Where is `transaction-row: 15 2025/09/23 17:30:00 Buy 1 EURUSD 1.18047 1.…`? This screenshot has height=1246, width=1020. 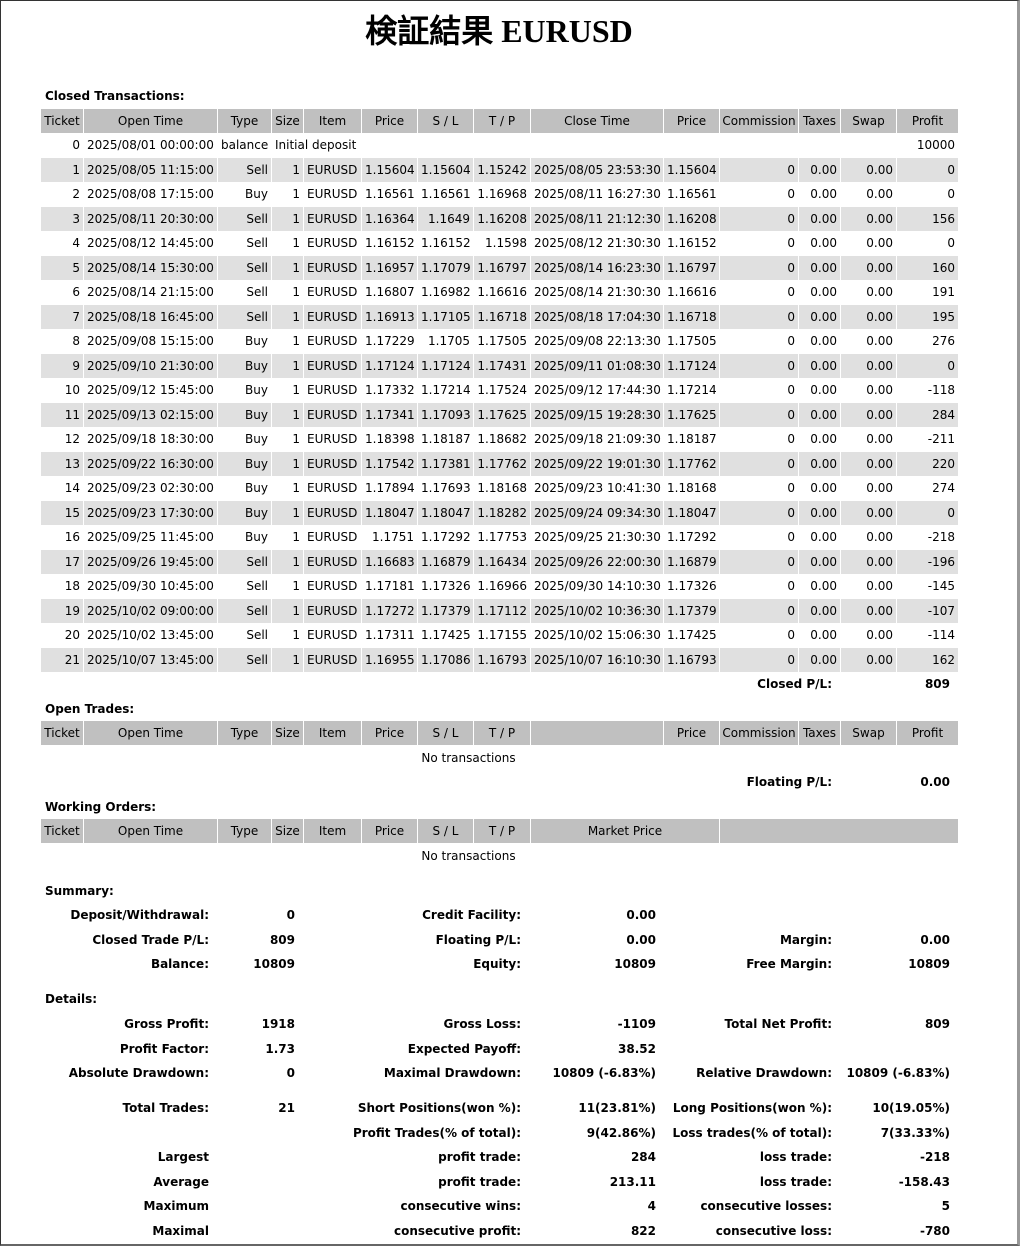 transaction-row: 15 2025/09/23 17:30:00 Buy 1 EURUSD 1.18047 1.… is located at coordinates (499, 513).